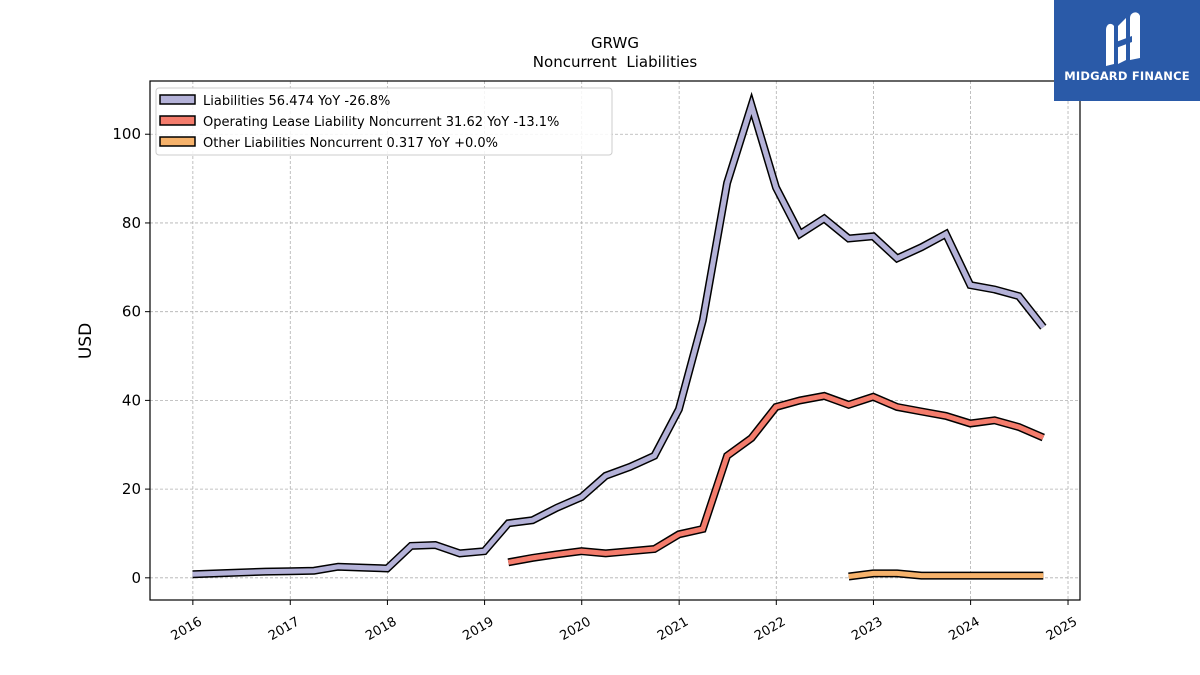 The width and height of the screenshot is (1200, 675). I want to click on x-tick-label: 2017, so click(284, 629).